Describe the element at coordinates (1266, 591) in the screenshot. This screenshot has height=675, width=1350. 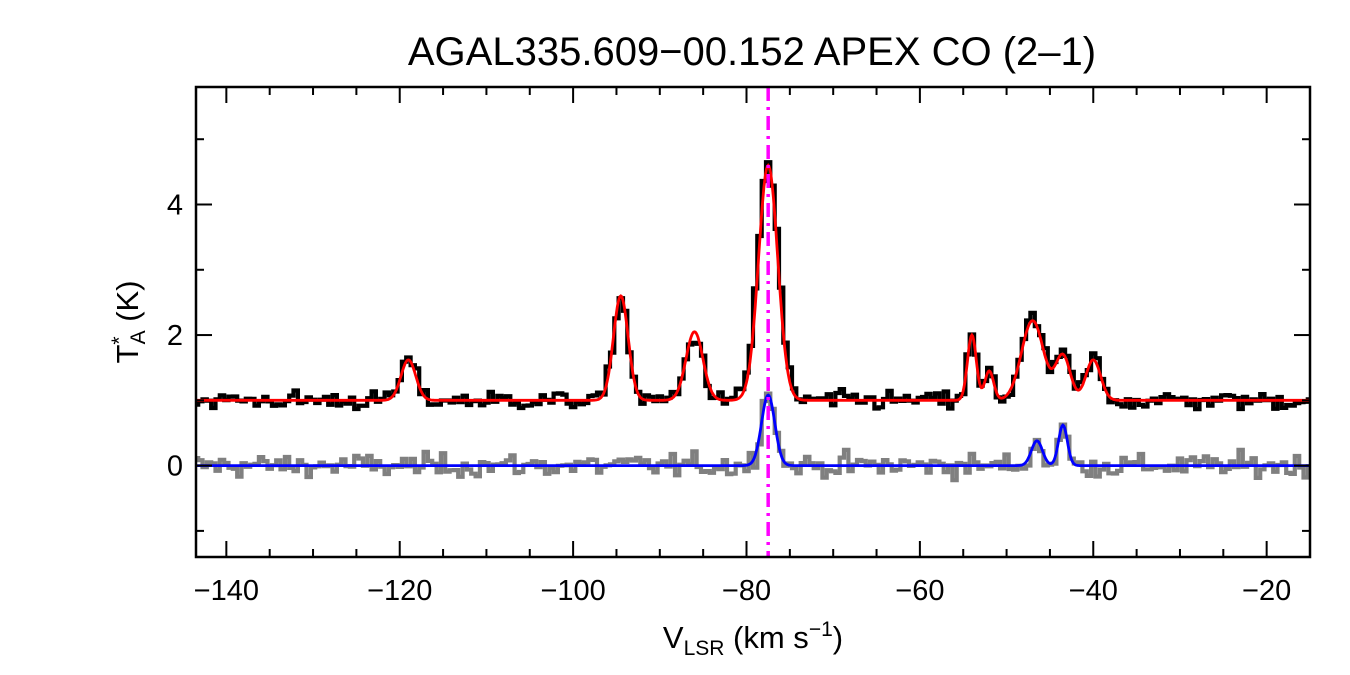
I see `x-tick-label: −20` at that location.